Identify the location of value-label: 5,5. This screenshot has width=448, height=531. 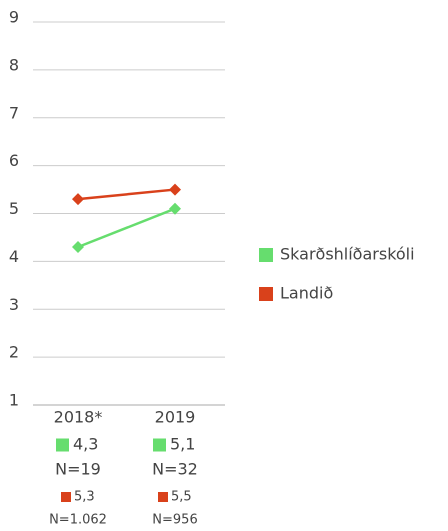
(181, 497).